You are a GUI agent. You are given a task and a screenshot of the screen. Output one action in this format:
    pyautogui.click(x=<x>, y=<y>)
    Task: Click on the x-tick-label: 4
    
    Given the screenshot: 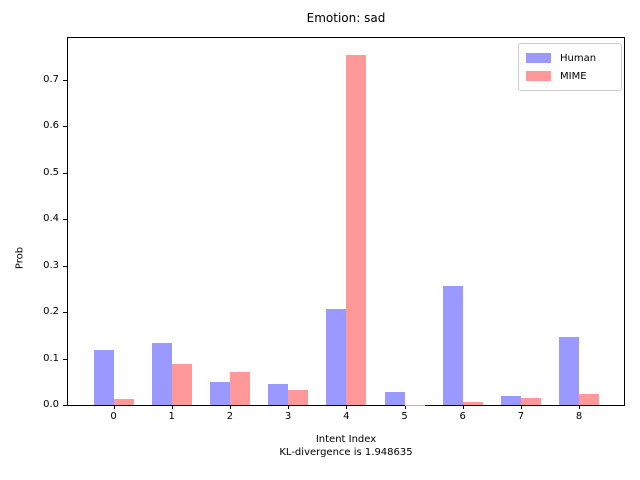 What is the action you would take?
    pyautogui.click(x=346, y=416)
    